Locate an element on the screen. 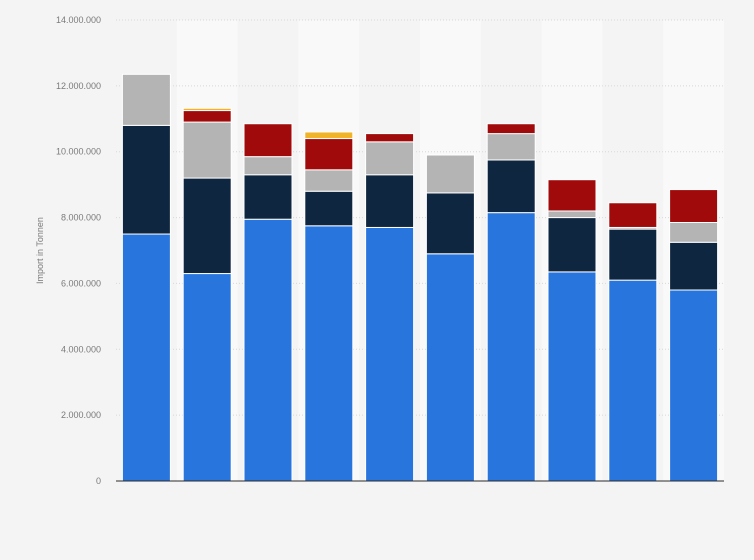  y-tick-label-7: 14.000.000 is located at coordinates (78, 20).